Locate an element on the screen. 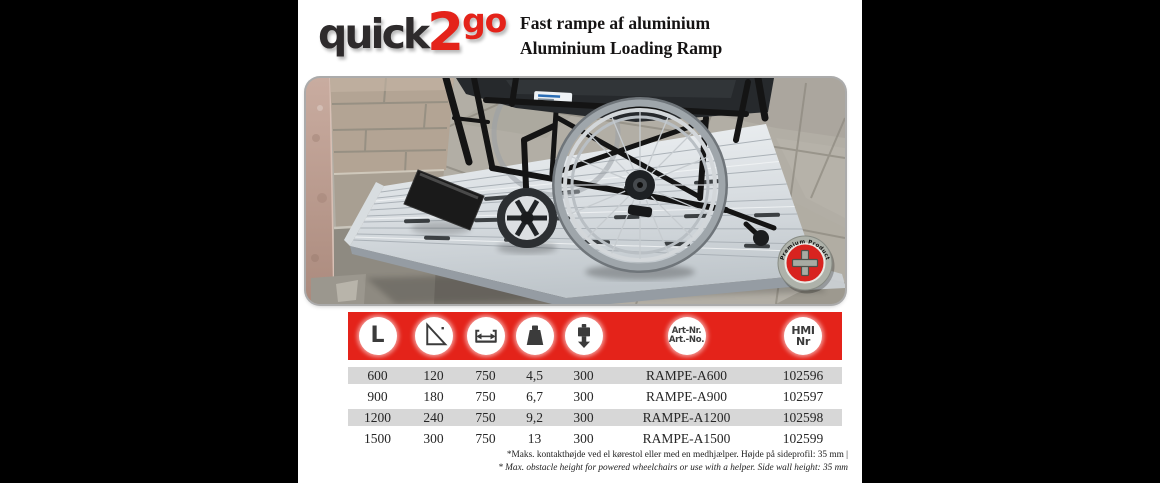 Image resolution: width=1160 pixels, height=483 pixels. table-row: 900 180 750 6,7 300 RAMPE-A900 102597 is located at coordinates (595, 396).